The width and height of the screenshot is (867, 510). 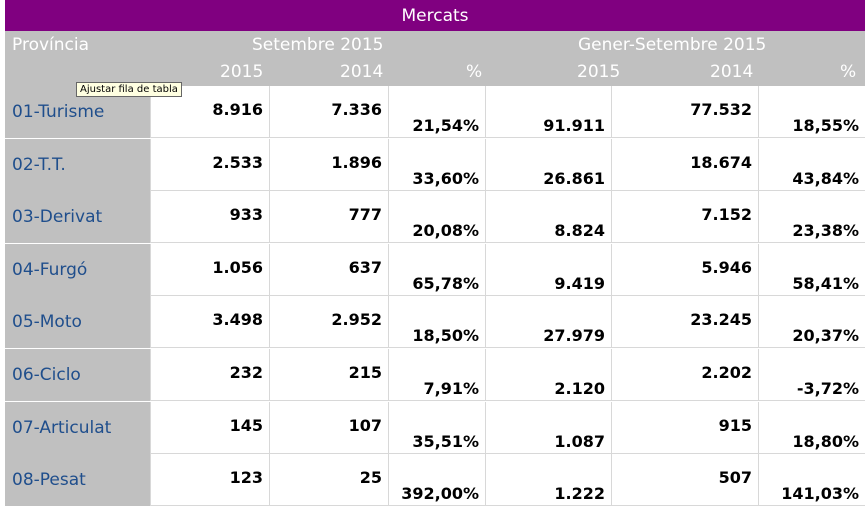 I want to click on cell-ytd-2014: 77.532, so click(x=684, y=112).